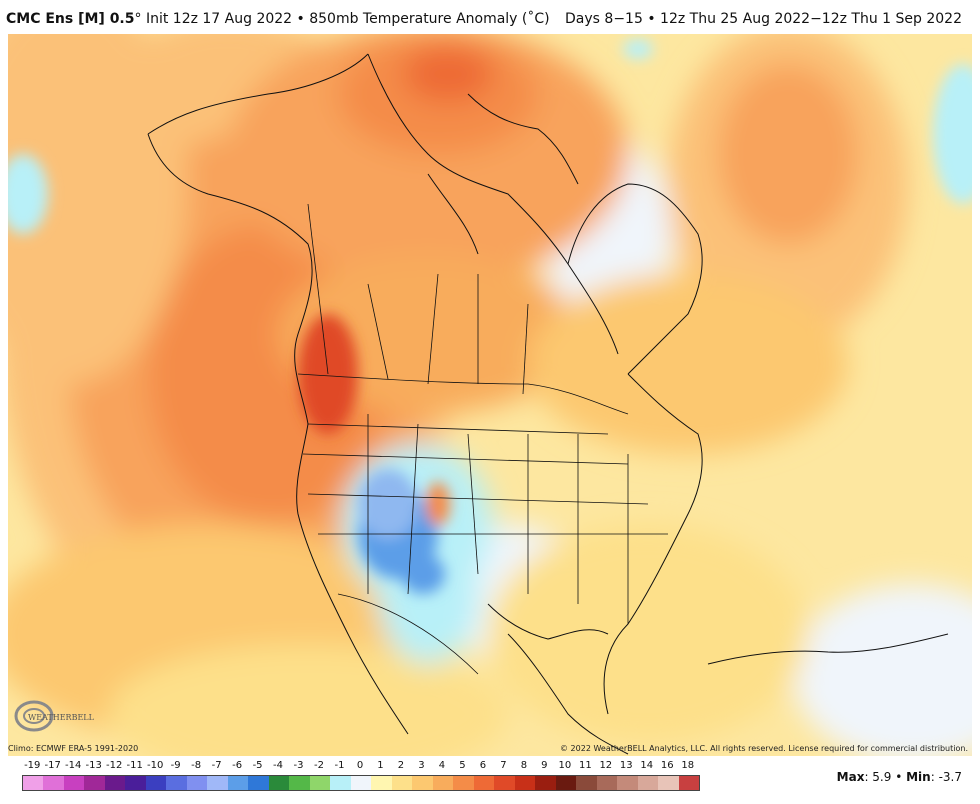 The height and width of the screenshot is (804, 980). Describe the element at coordinates (134, 765) in the screenshot. I see `legend-tick-label: -11` at that location.